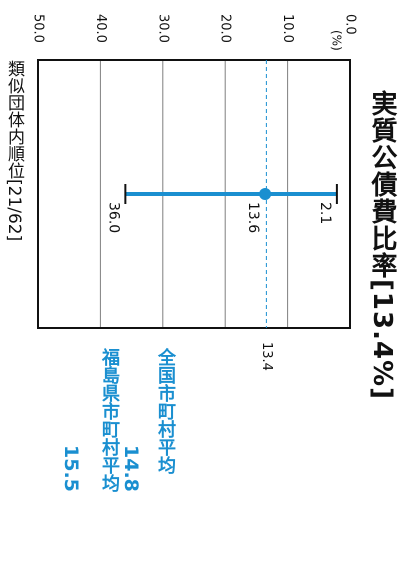 The height and width of the screenshot is (566, 412). I want to click on tick-label: 0.0, so click(350, 24).